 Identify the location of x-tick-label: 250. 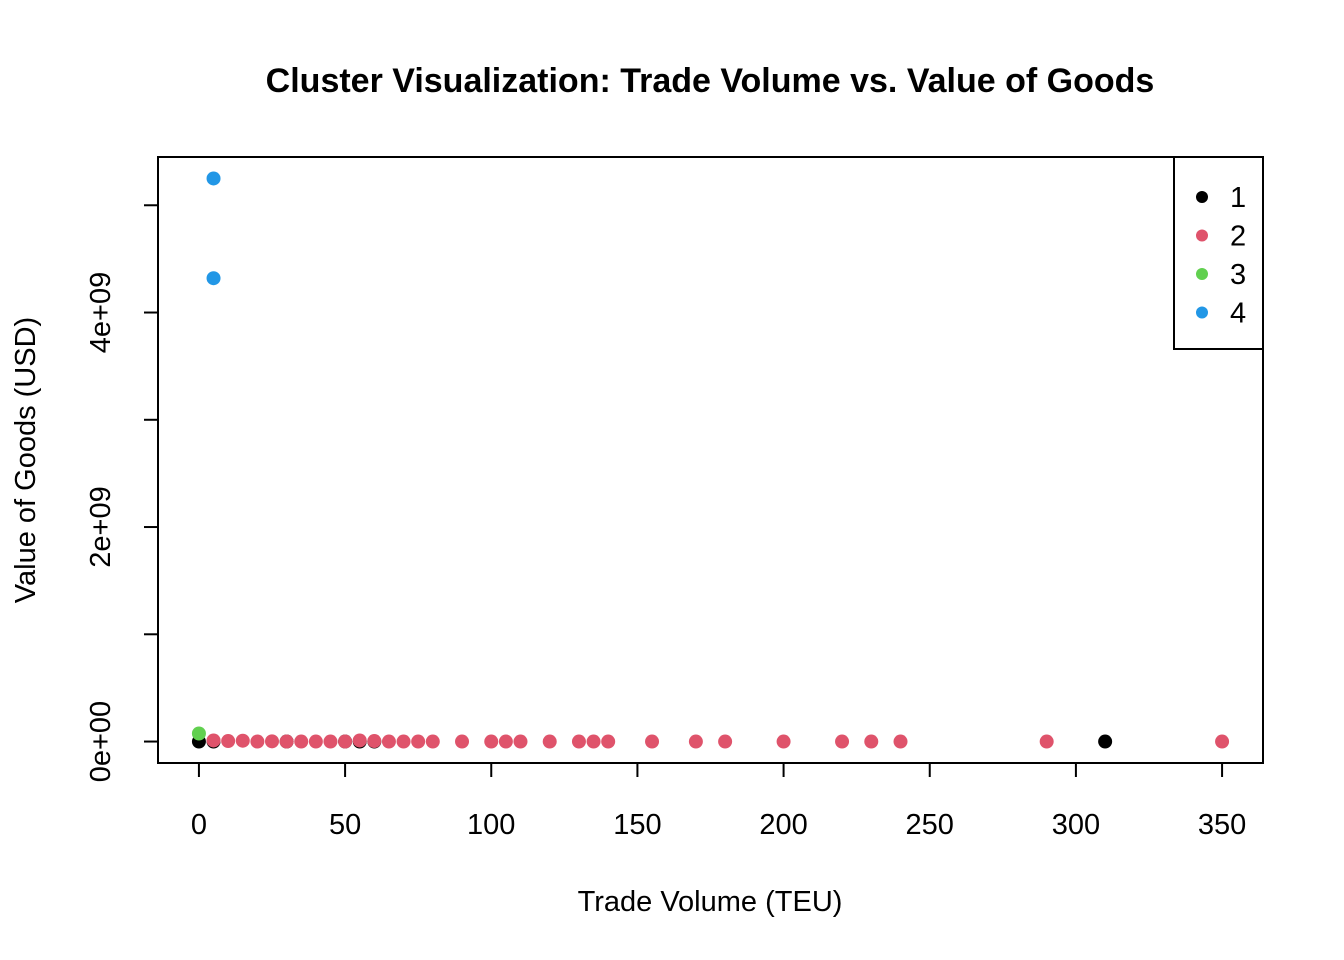
(930, 825).